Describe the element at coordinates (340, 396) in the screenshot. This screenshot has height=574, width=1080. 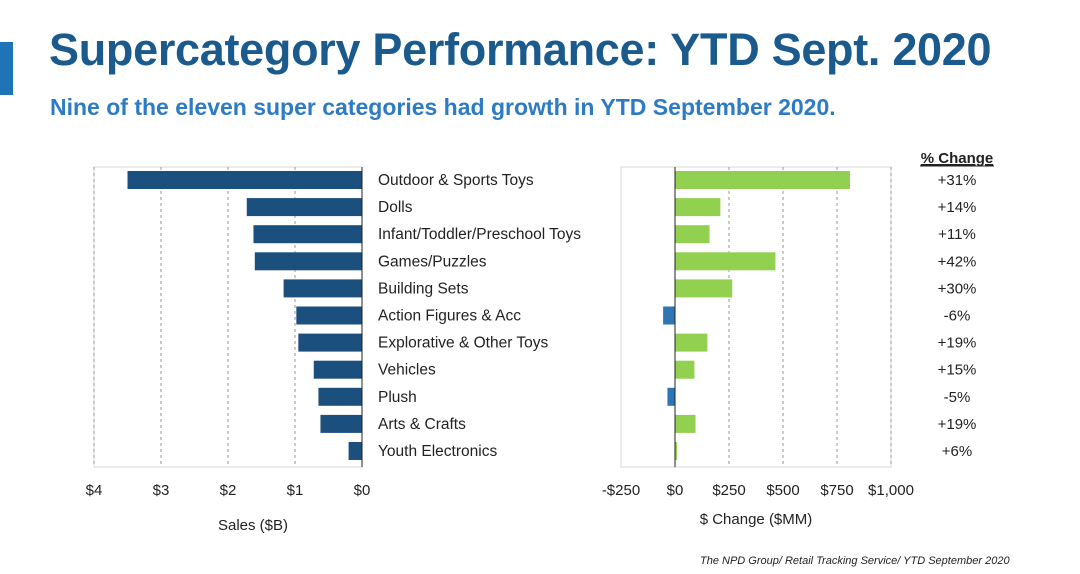
I see `sales-bar-plush` at that location.